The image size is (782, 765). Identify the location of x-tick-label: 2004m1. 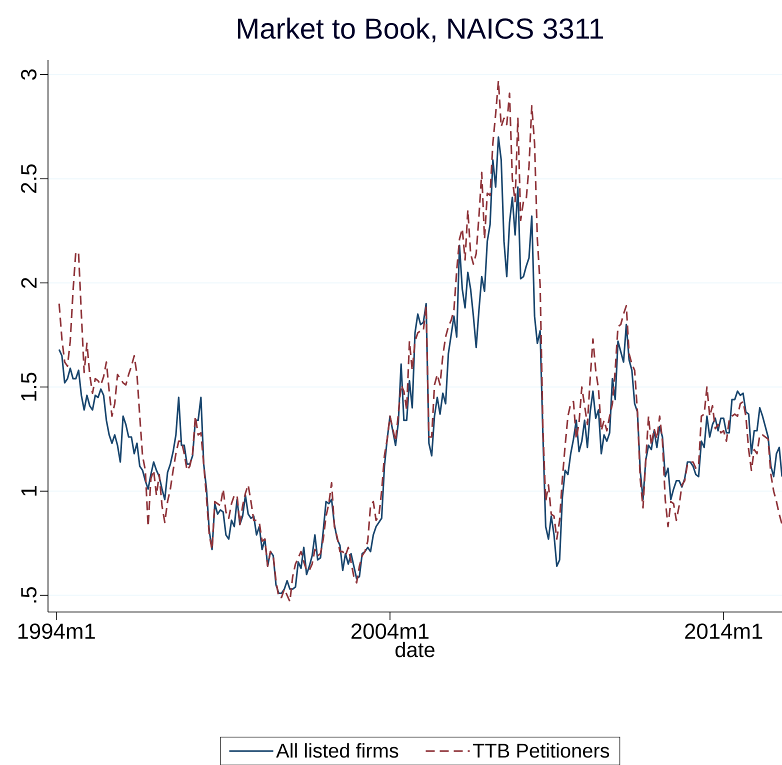
(390, 631).